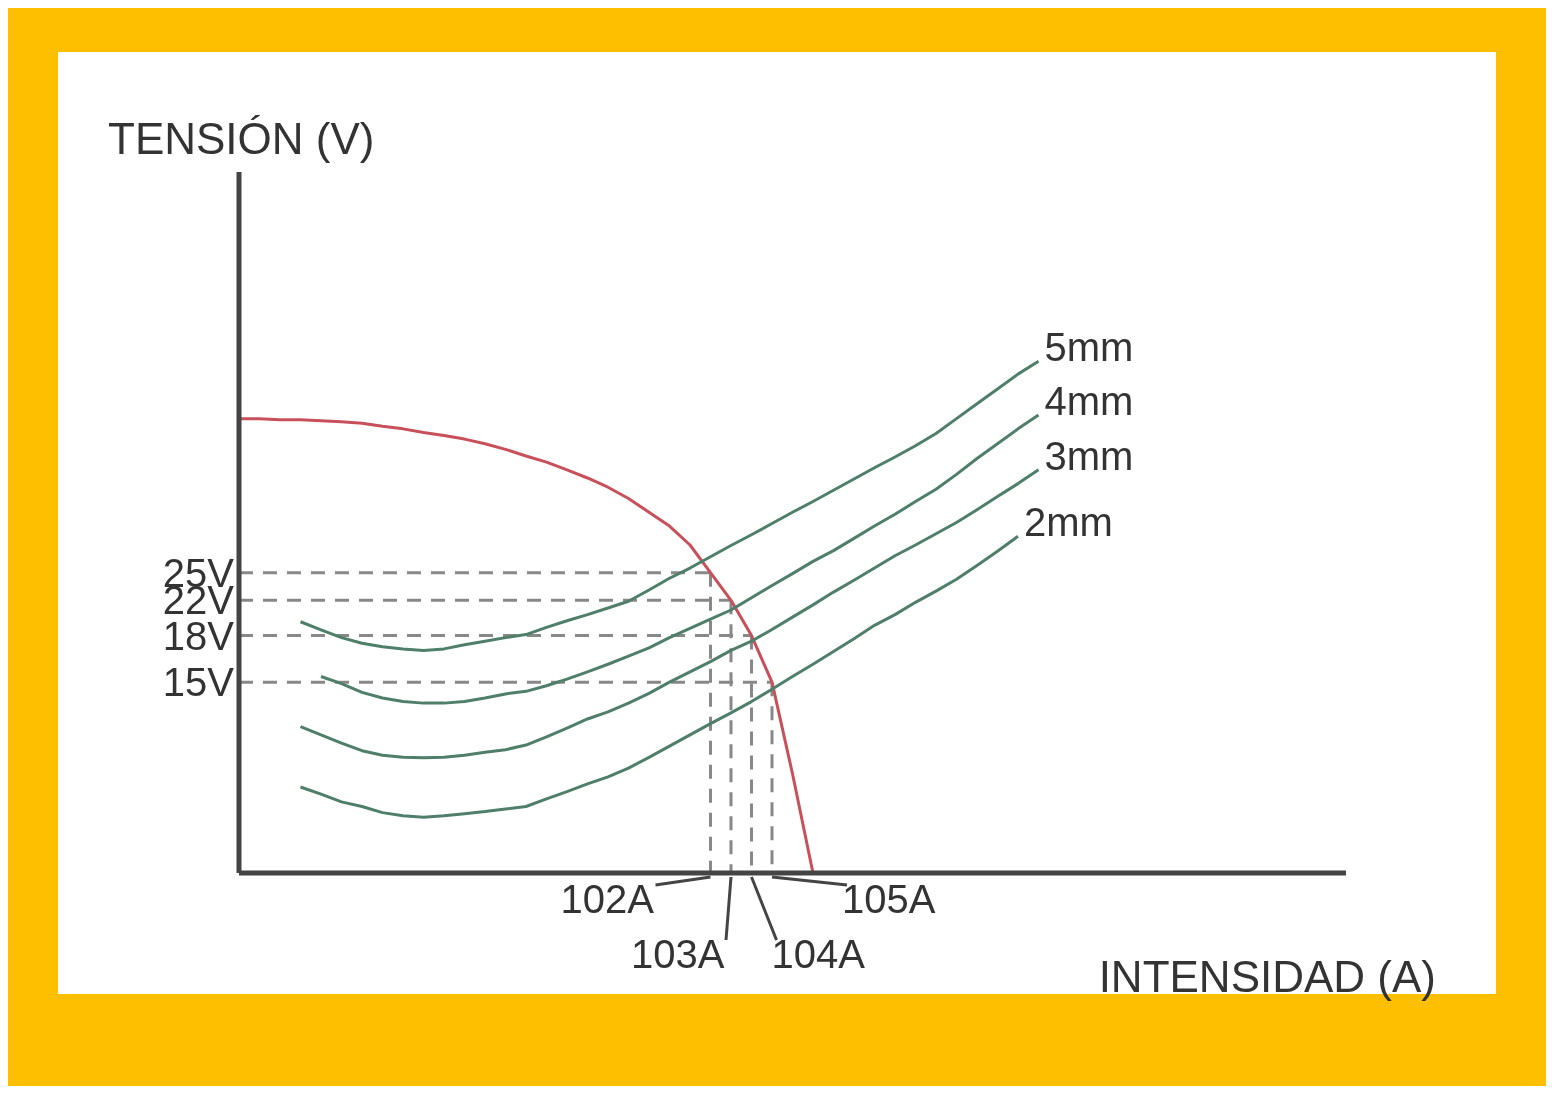  I want to click on series-label: 5mm, so click(1089, 347).